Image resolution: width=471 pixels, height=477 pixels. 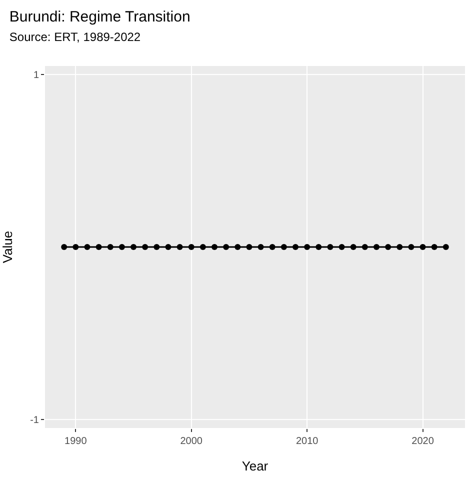 I want to click on x-axis-title: Year, so click(x=255, y=466).